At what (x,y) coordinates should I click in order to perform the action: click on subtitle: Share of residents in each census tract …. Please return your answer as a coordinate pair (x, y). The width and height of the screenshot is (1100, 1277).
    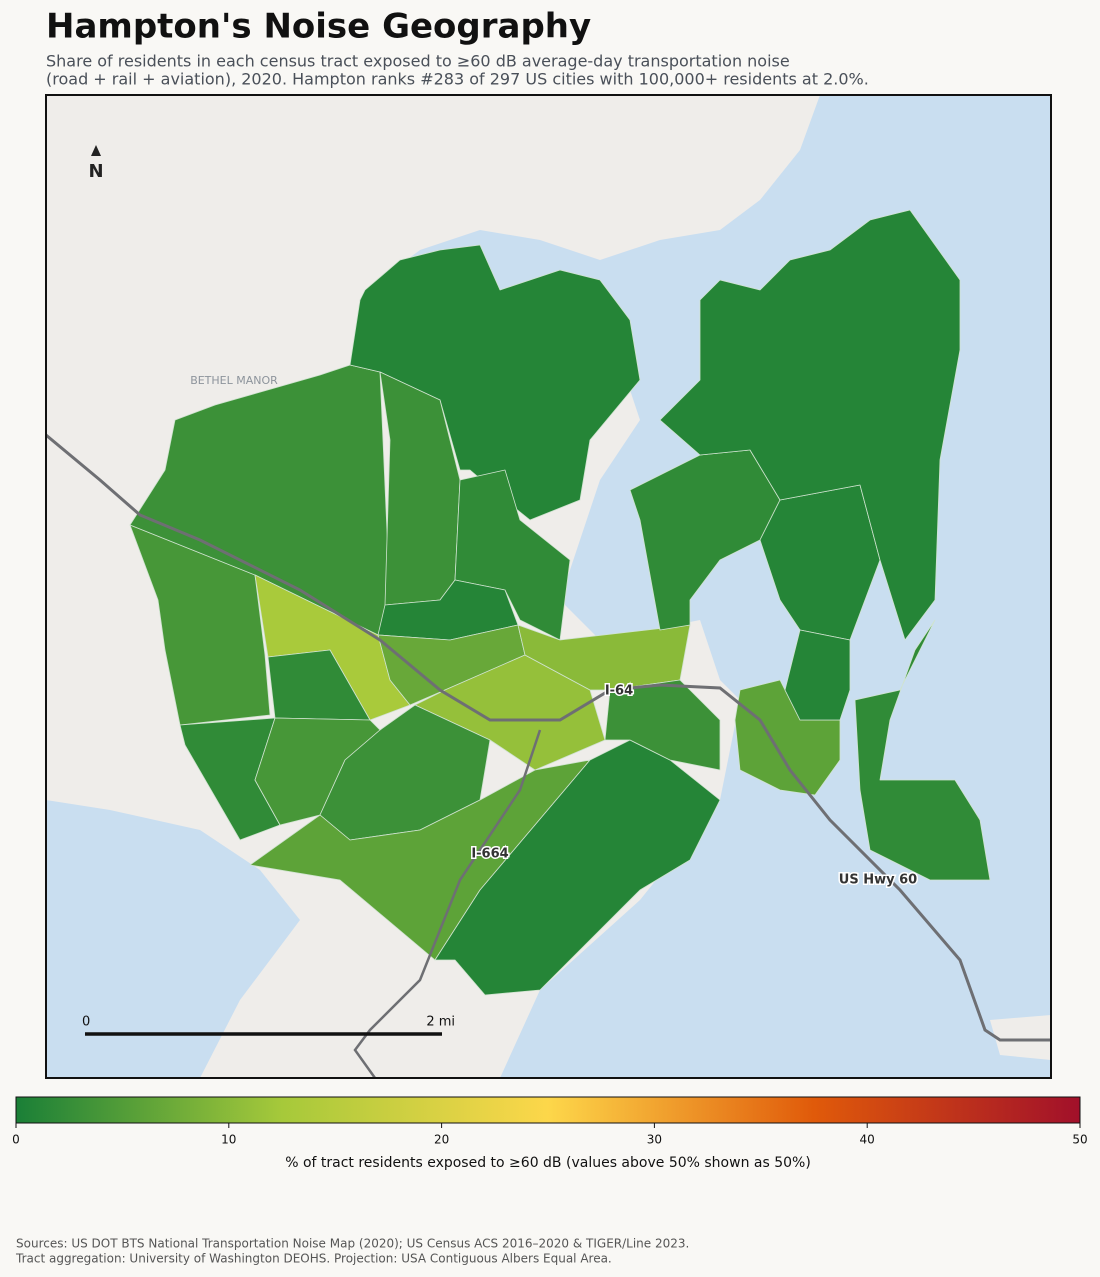
    Looking at the image, I should click on (418, 61).